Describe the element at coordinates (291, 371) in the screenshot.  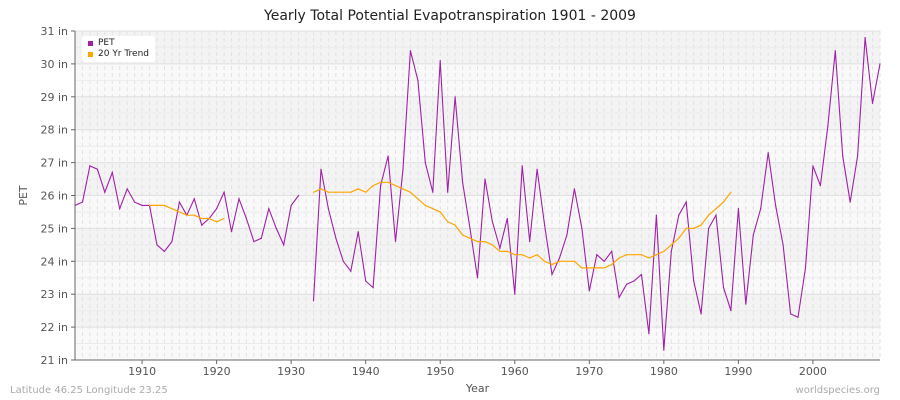
I see `x-tick-label: 1930` at that location.